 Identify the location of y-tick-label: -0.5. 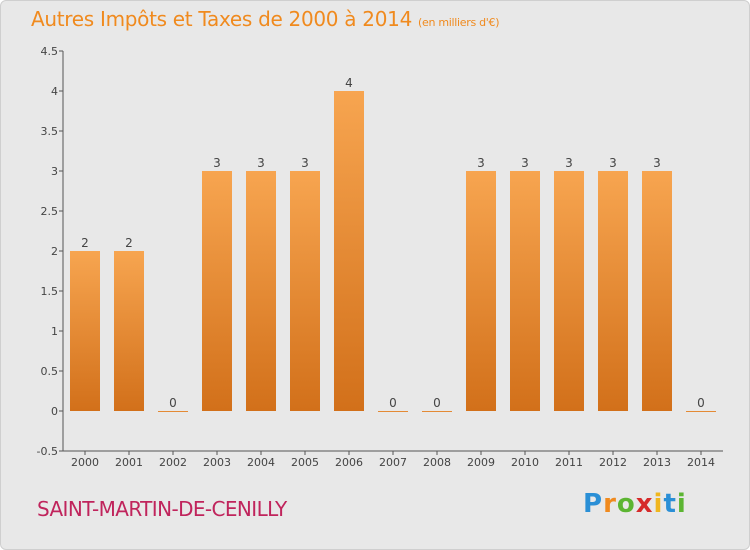
(47, 451).